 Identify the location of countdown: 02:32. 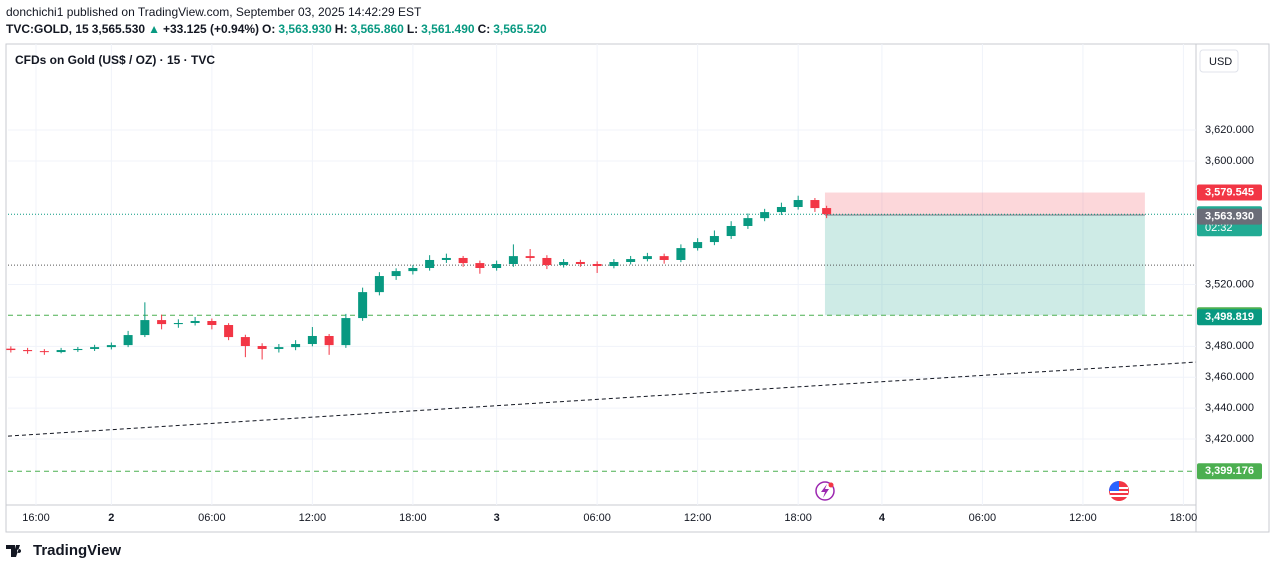
(1219, 228).